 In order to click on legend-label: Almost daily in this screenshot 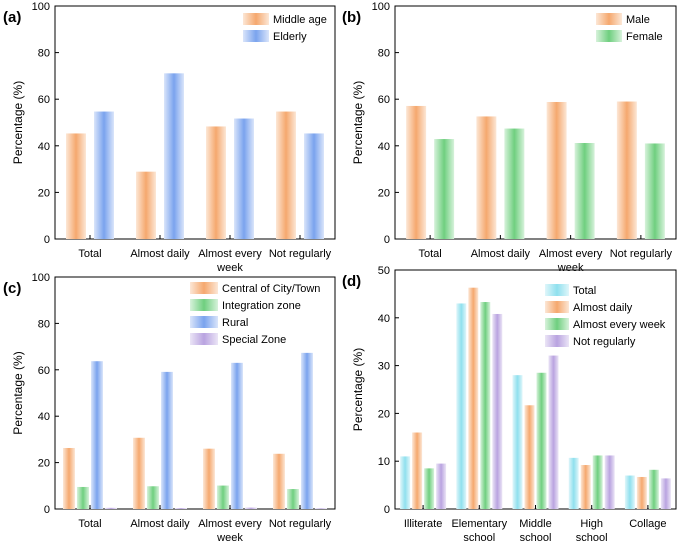, I will do `click(603, 308)`.